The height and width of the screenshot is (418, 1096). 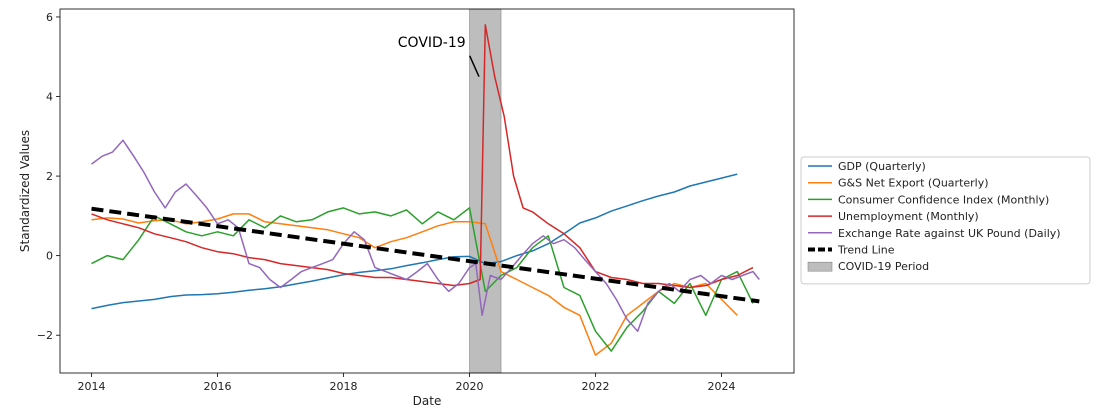 What do you see at coordinates (427, 401) in the screenshot?
I see `x-axis-label: Date` at bounding box center [427, 401].